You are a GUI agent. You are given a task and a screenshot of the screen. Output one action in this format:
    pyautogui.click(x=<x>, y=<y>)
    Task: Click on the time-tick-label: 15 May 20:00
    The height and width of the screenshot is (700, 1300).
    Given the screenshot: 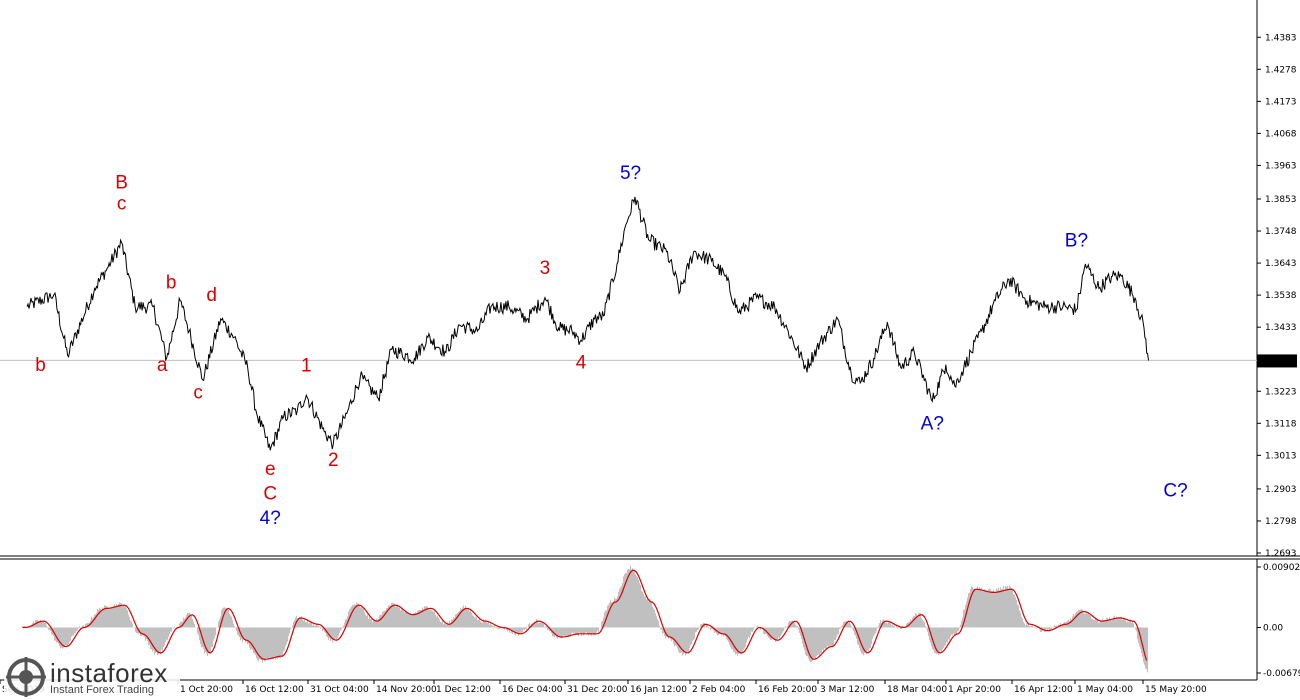 What is the action you would take?
    pyautogui.click(x=1176, y=690)
    